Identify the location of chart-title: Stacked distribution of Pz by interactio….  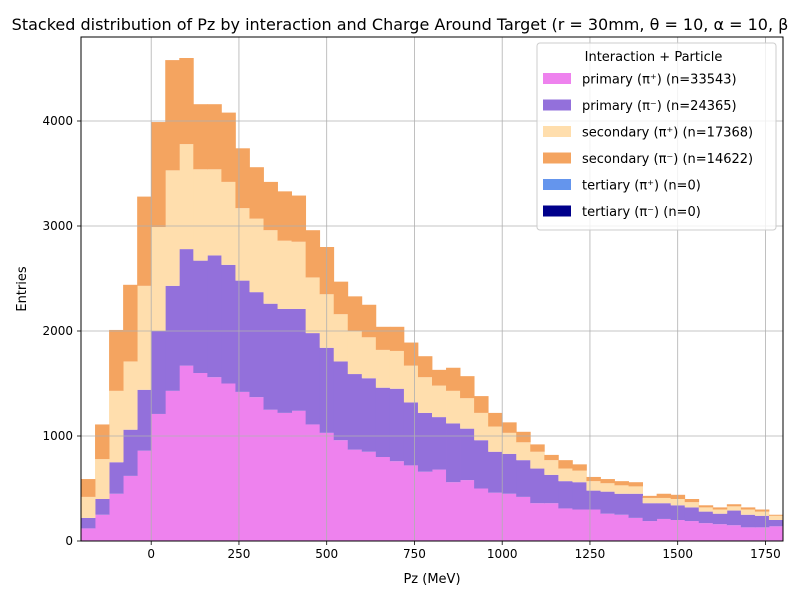
(400, 24).